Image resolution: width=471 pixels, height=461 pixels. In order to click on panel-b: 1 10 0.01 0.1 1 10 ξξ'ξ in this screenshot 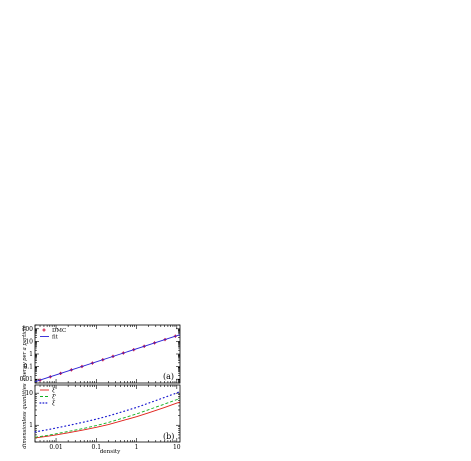, I will do `click(103, 417)`.